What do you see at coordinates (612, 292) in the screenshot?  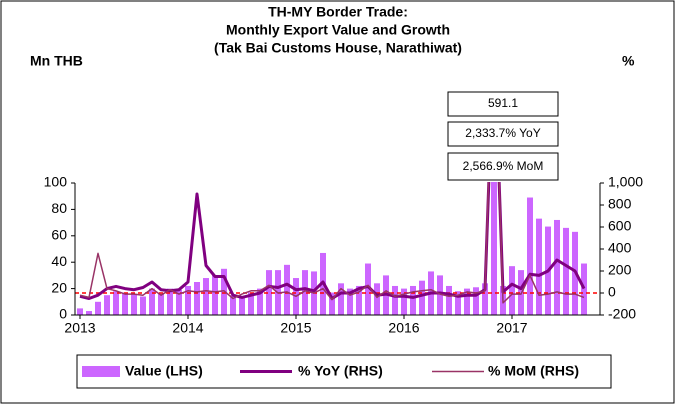 I see `y2-tick-label: 0` at bounding box center [612, 292].